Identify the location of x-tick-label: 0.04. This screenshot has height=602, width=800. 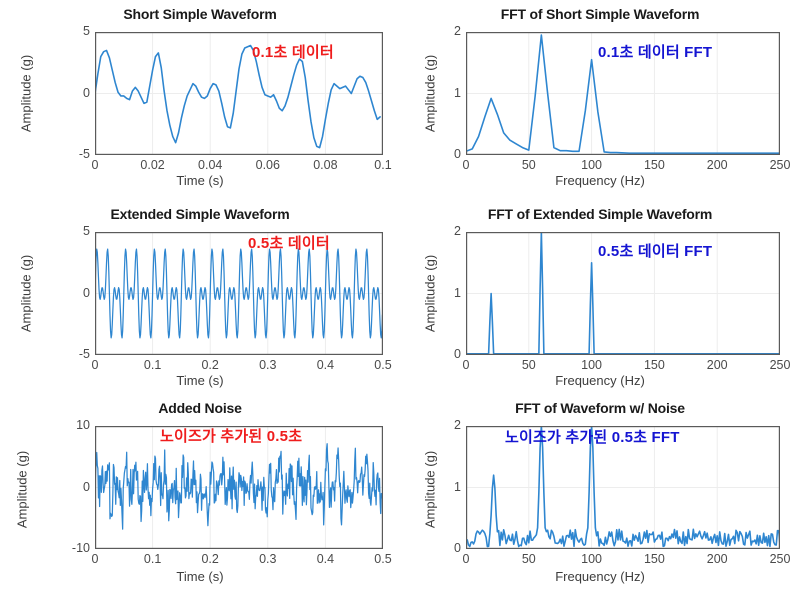
(210, 165).